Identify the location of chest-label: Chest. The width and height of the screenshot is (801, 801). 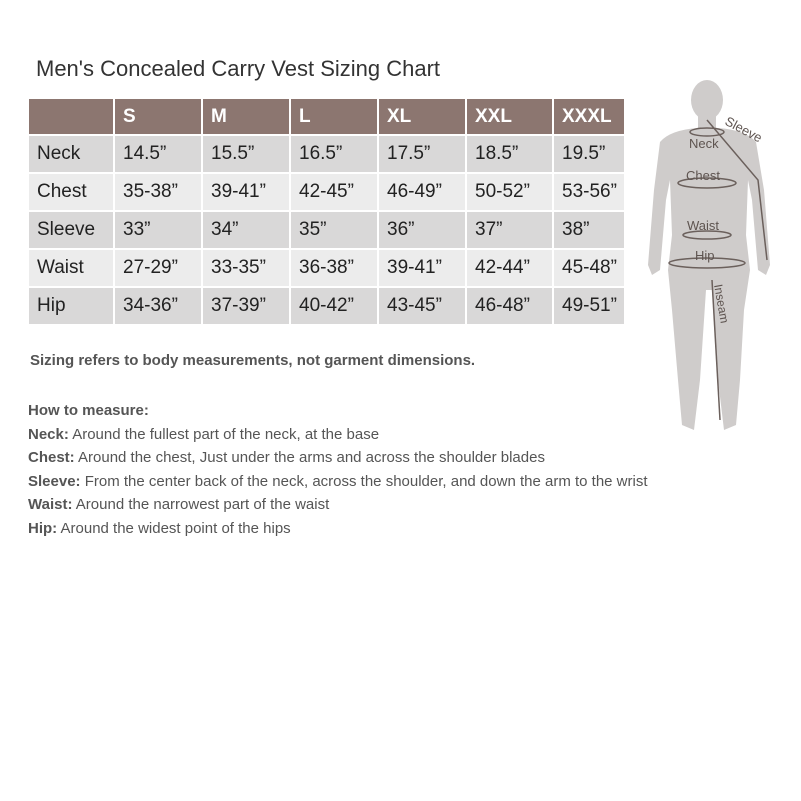
(703, 175).